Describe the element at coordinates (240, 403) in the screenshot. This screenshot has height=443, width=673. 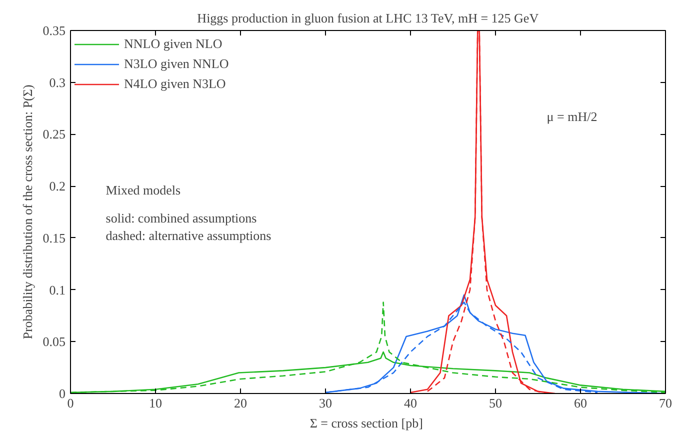
I see `x-tick-label: 20` at that location.